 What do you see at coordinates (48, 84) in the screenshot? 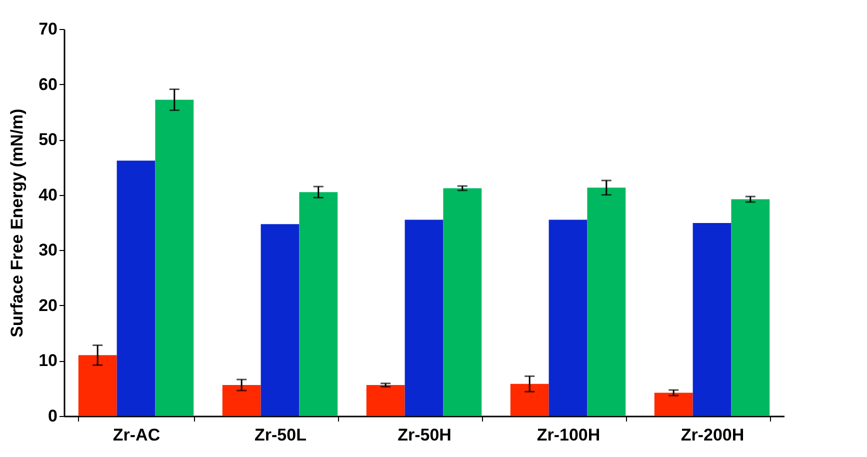
I see `y-tick-label: 60` at bounding box center [48, 84].